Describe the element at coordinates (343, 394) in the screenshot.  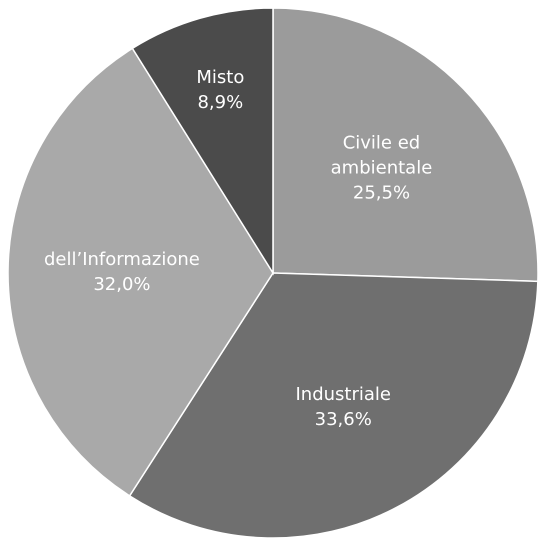
I see `category-label: Industriale` at that location.